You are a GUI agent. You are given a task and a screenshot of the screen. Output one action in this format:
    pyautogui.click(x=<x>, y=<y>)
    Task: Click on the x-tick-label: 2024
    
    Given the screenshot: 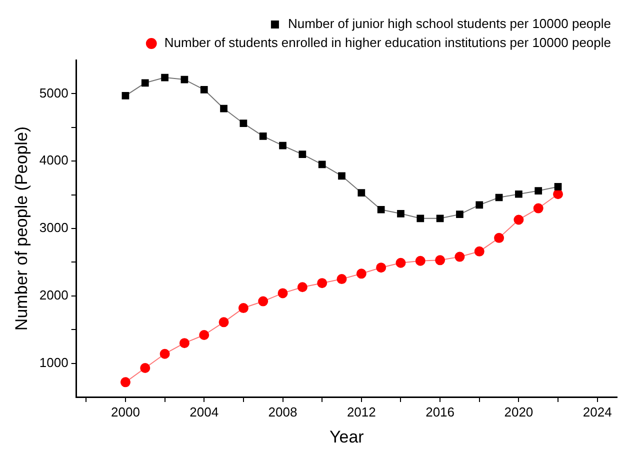 What is the action you would take?
    pyautogui.click(x=597, y=412)
    